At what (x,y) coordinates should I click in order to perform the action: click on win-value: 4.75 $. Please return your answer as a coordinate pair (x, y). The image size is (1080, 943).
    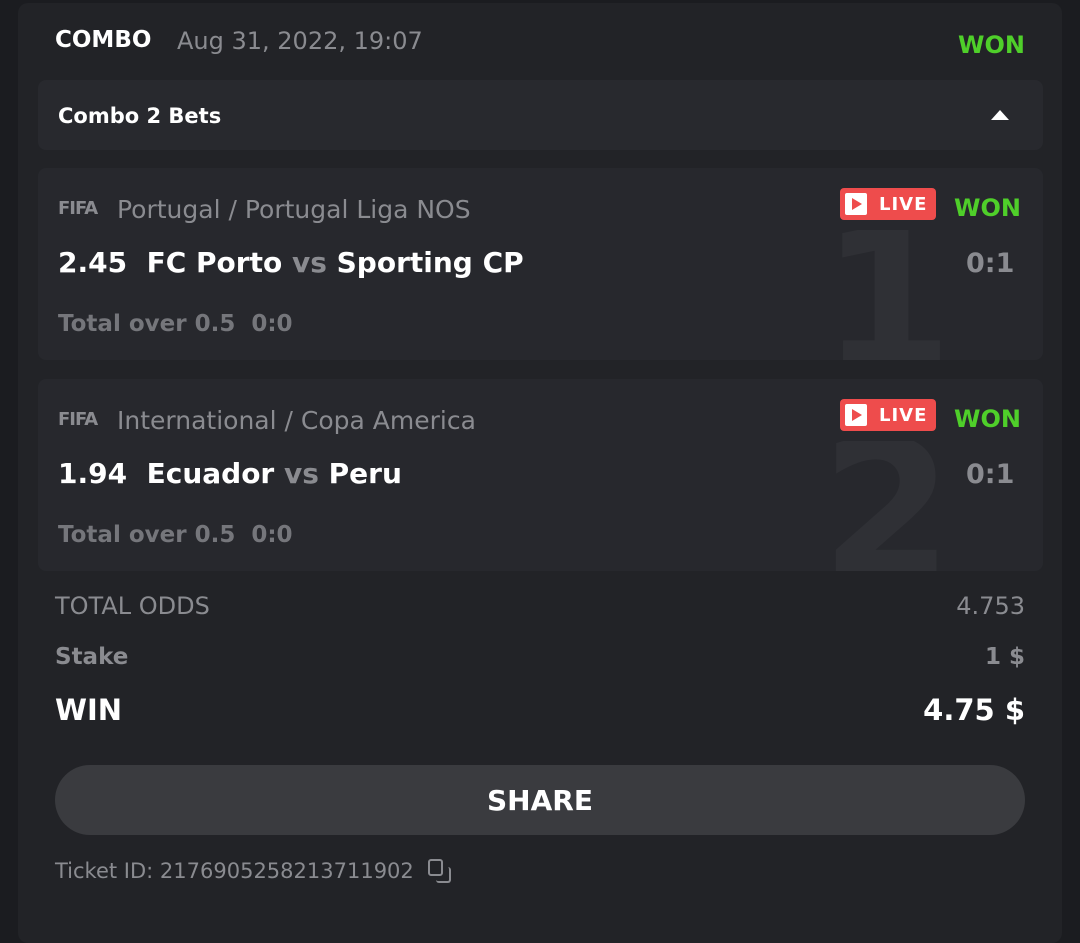
    Looking at the image, I should click on (974, 710).